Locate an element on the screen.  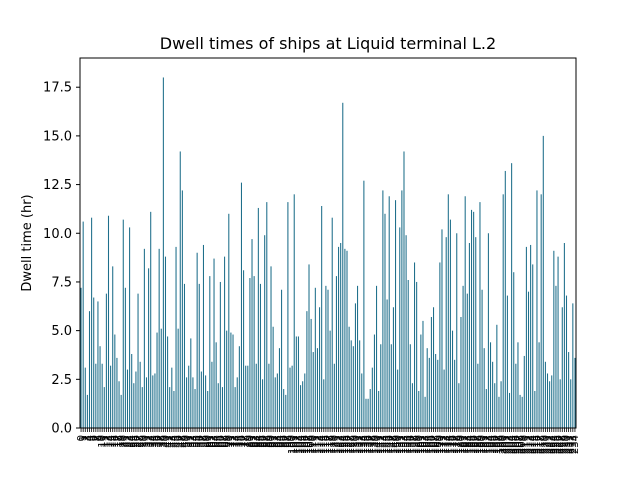
x-tick-label: 81 is located at coordinates (252, 441).